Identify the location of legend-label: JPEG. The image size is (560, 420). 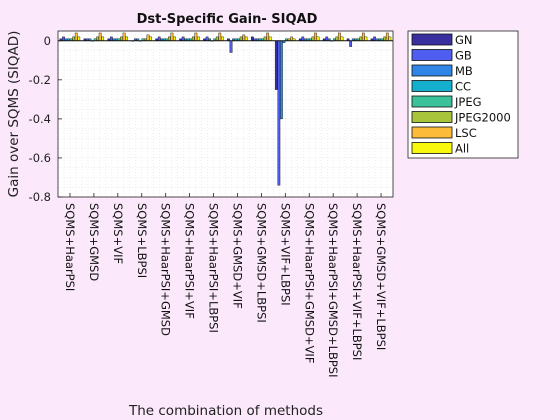
(468, 102).